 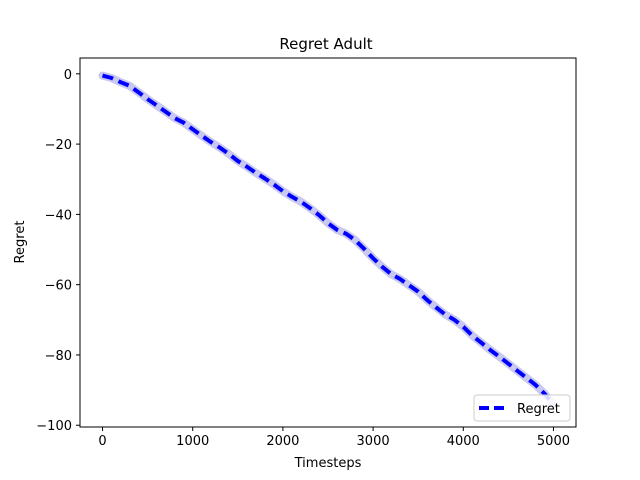 I want to click on x-tick-label: 4000, so click(x=463, y=441).